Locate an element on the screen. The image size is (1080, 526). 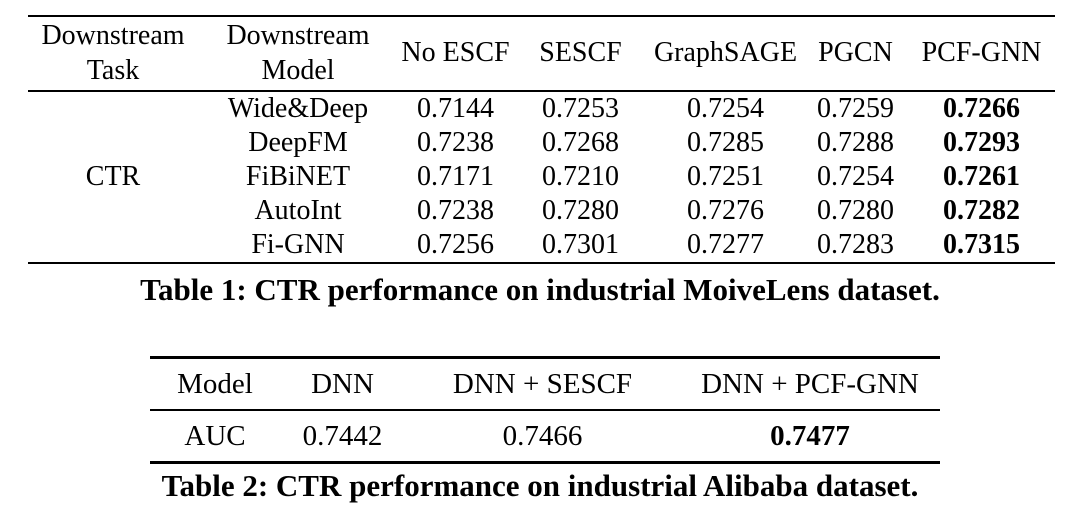
col-header-no-escf: No ESCF is located at coordinates (455, 54).